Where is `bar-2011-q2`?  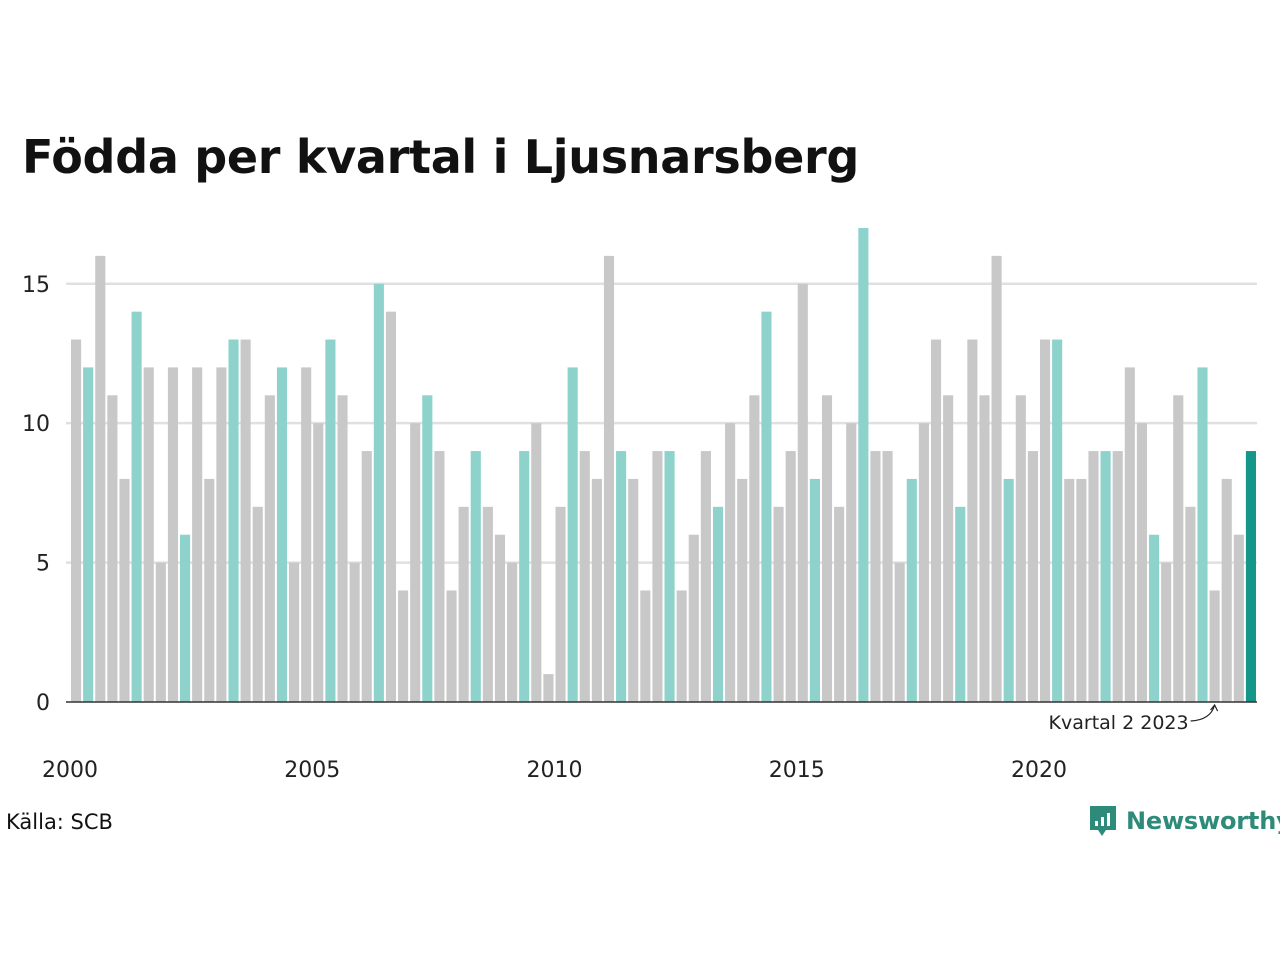
bar-2011-q2 is located at coordinates (621, 576).